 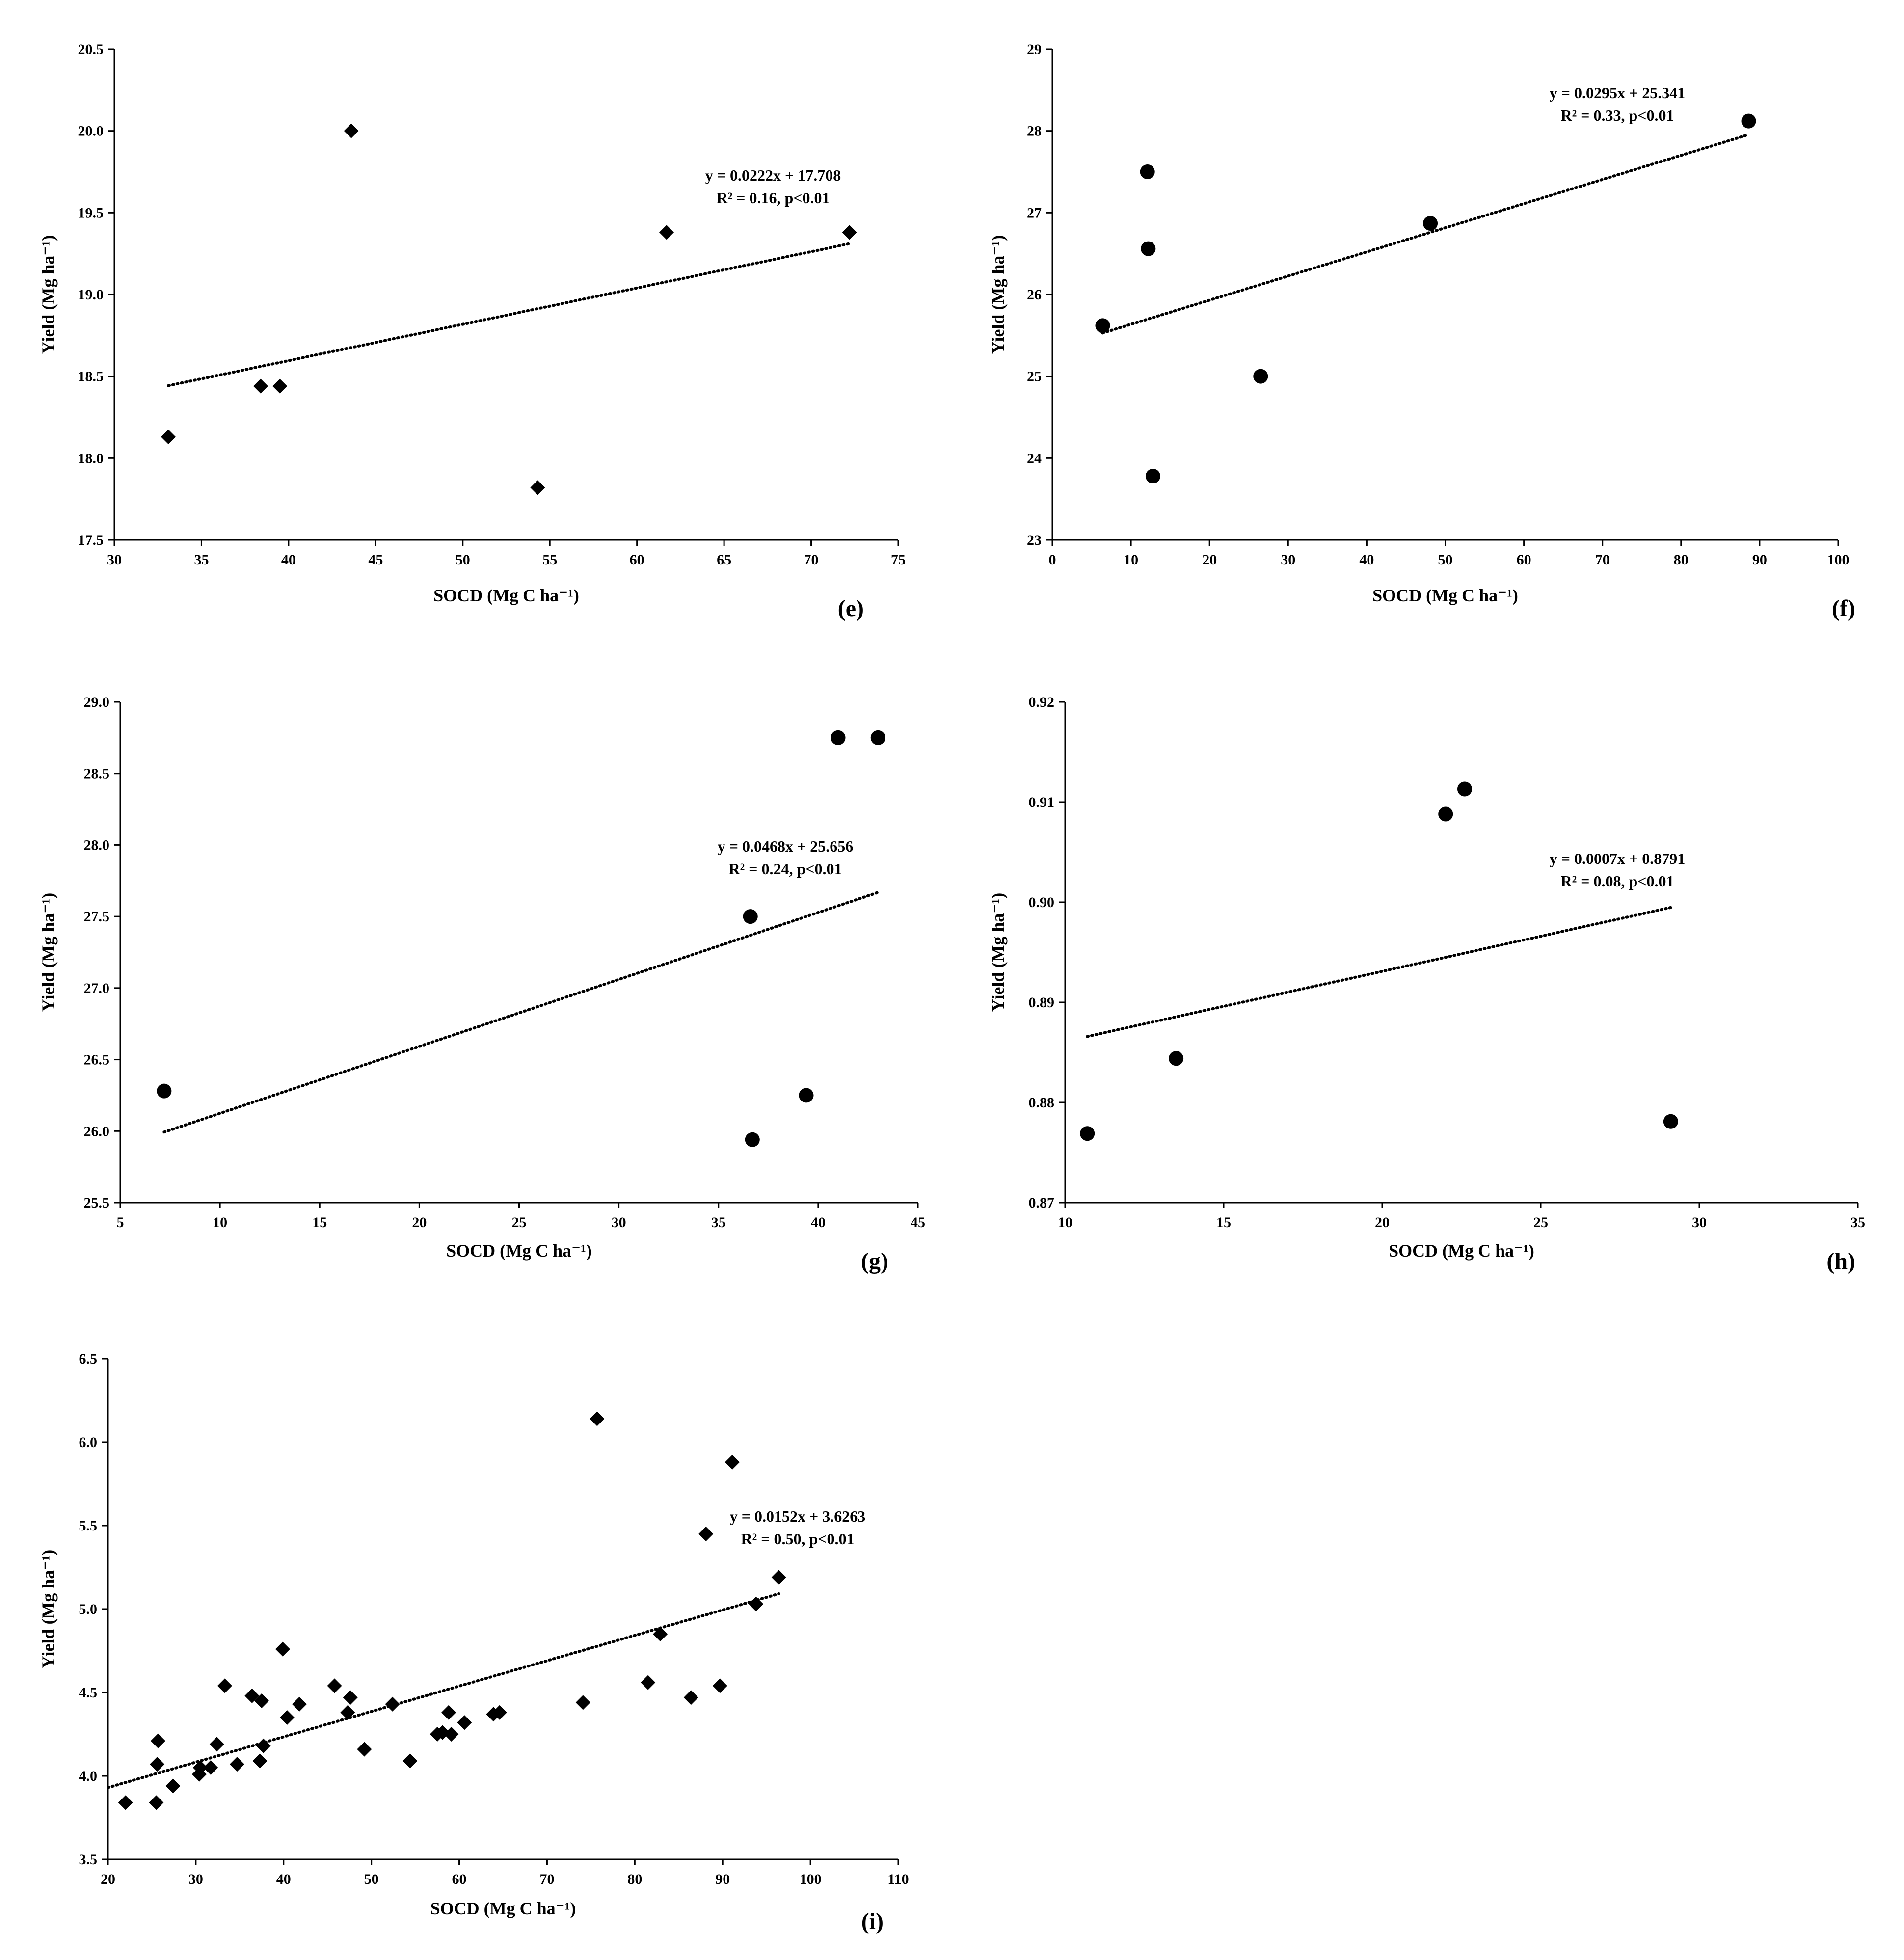 I want to click on x-tick-label: 5, so click(x=120, y=1222).